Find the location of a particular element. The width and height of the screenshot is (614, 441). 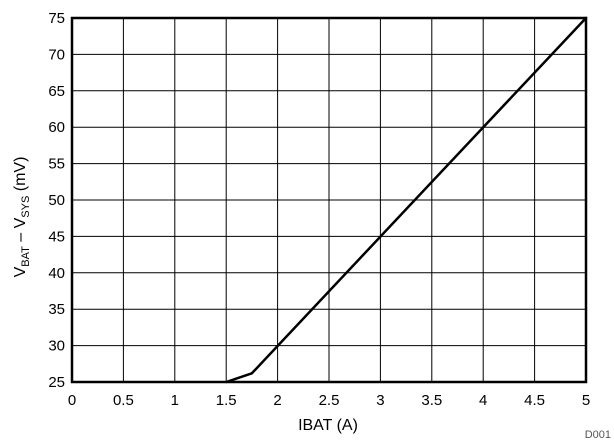

x-tick-label: 5 is located at coordinates (586, 400).